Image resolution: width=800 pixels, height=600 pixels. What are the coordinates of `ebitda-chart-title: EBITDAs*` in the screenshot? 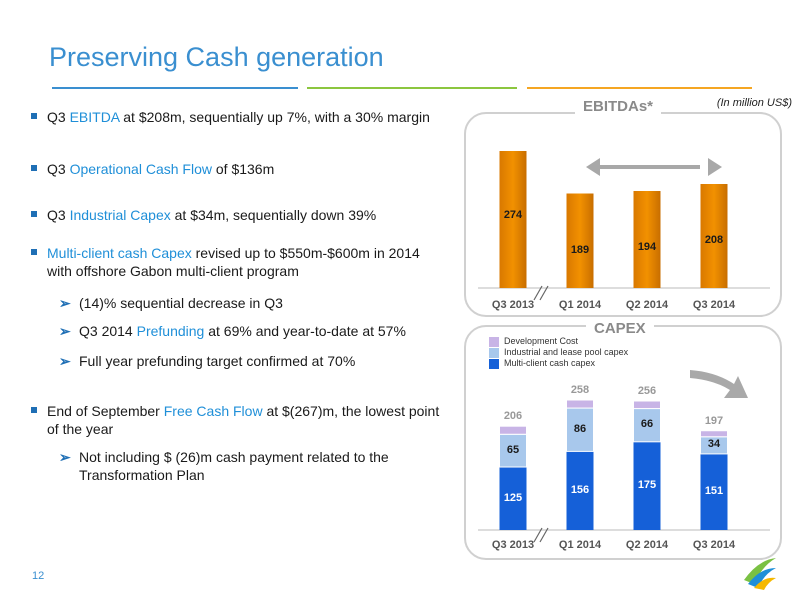 It's located at (618, 106).